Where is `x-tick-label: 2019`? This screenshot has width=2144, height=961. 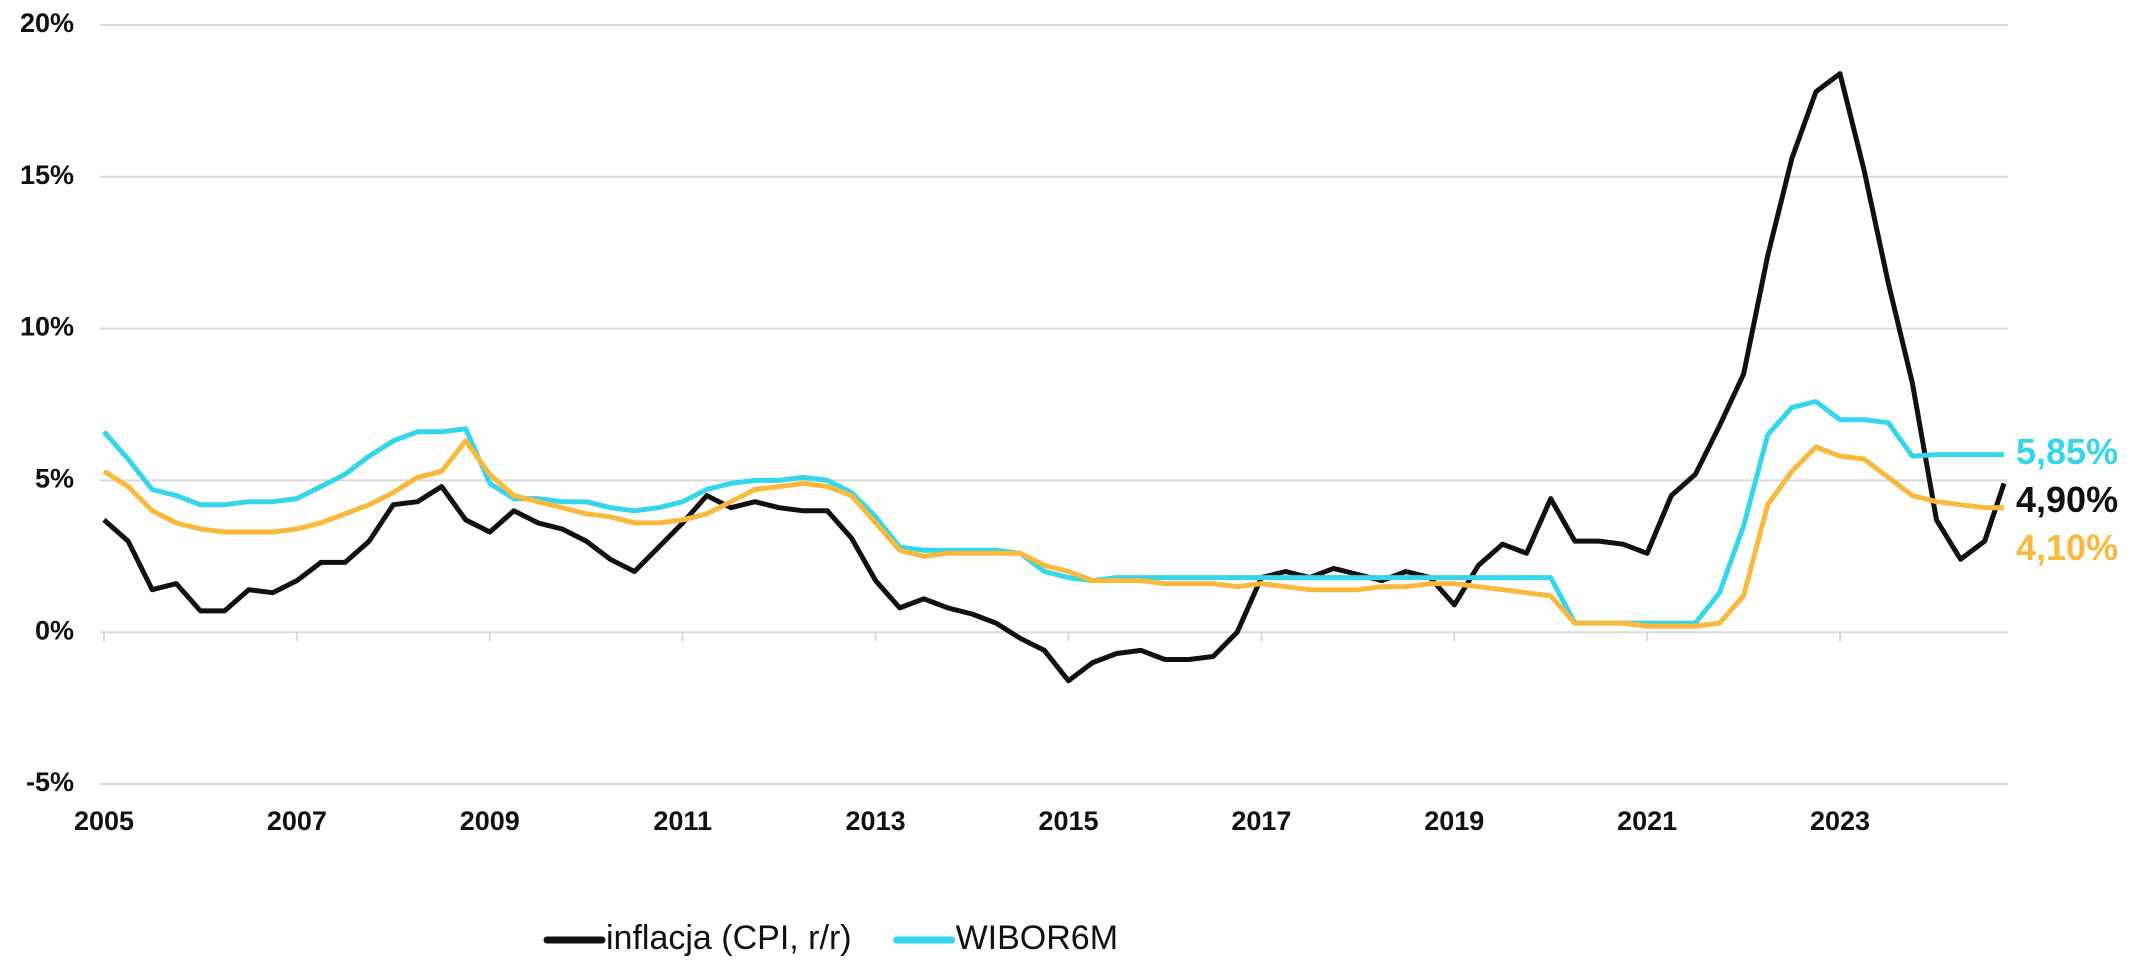
x-tick-label: 2019 is located at coordinates (1454, 821).